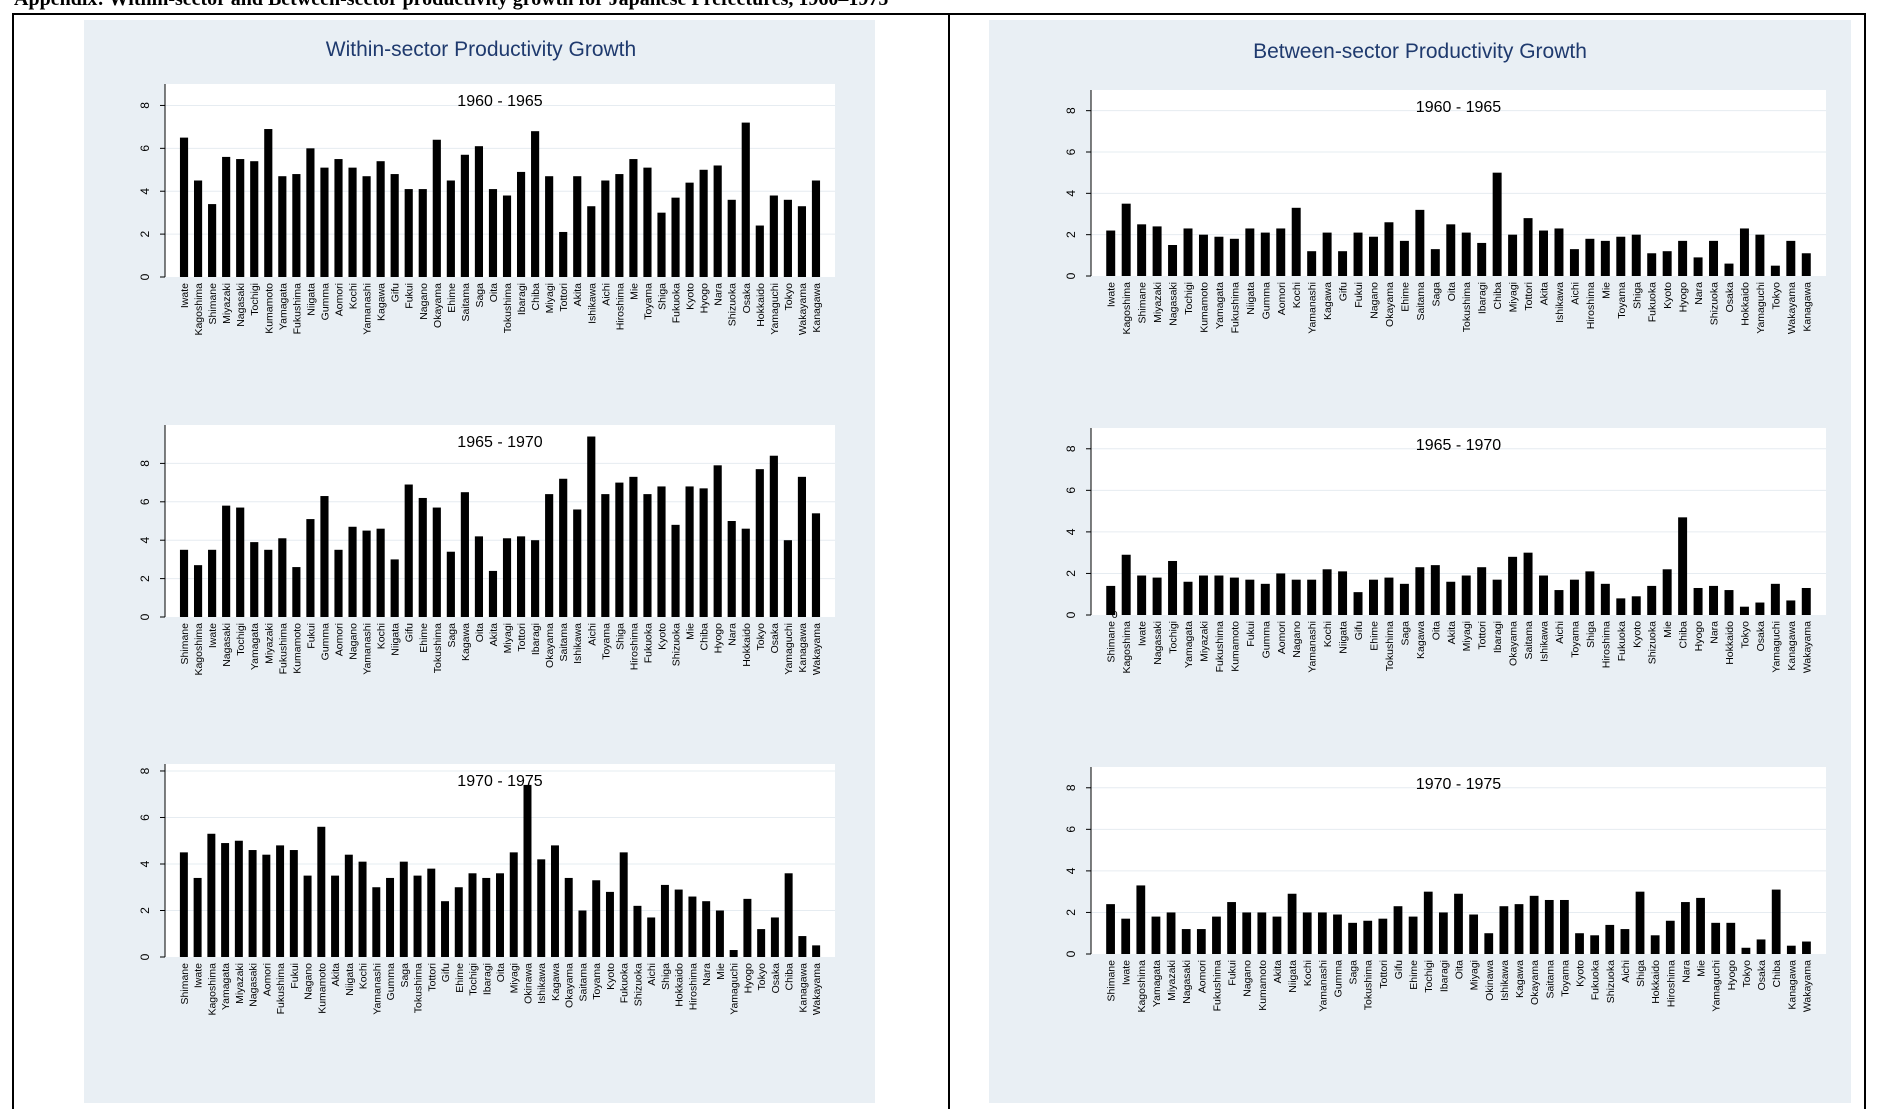 Image resolution: width=1885 pixels, height=1109 pixels. Describe the element at coordinates (1466, 595) in the screenshot. I see `bar-miyagi` at that location.